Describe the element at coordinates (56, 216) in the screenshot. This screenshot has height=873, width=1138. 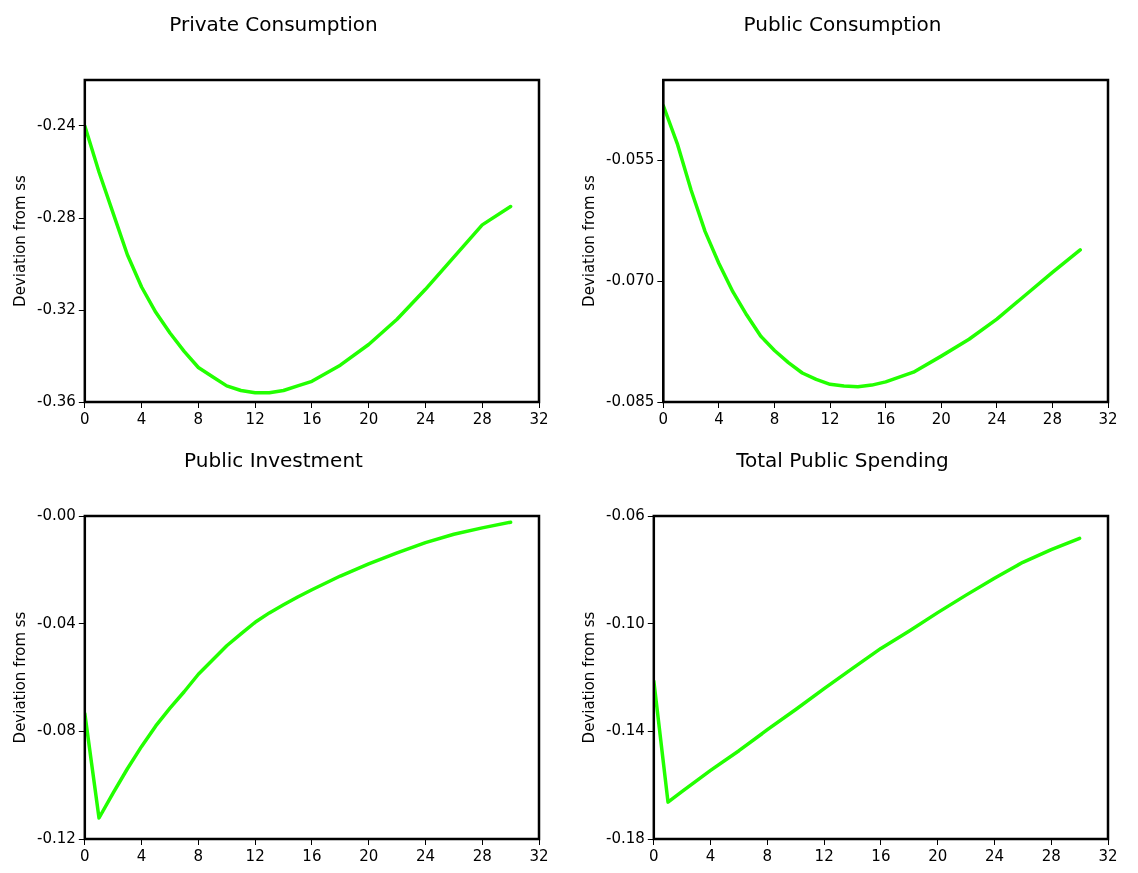
I see `y-tick-label: -0.28` at that location.